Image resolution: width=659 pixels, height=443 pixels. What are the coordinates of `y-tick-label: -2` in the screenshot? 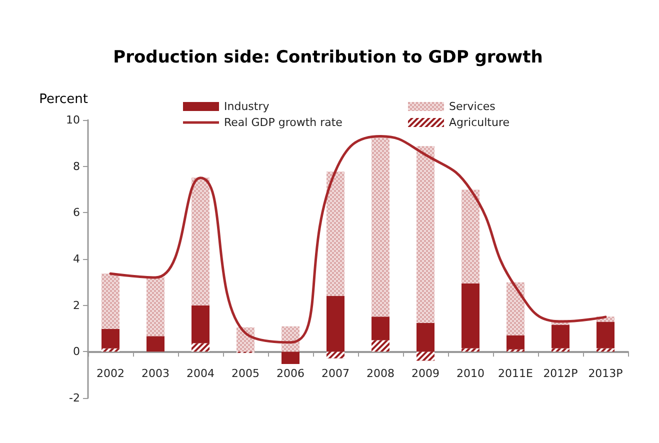 It's located at (74, 398).